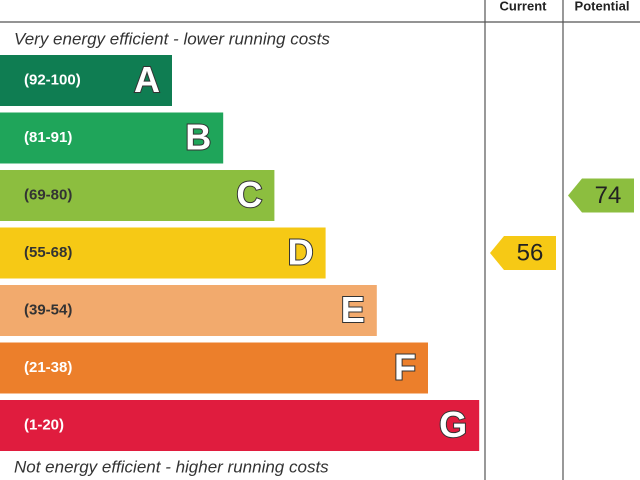  What do you see at coordinates (48, 194) in the screenshot?
I see `band-range: (69-80)` at bounding box center [48, 194].